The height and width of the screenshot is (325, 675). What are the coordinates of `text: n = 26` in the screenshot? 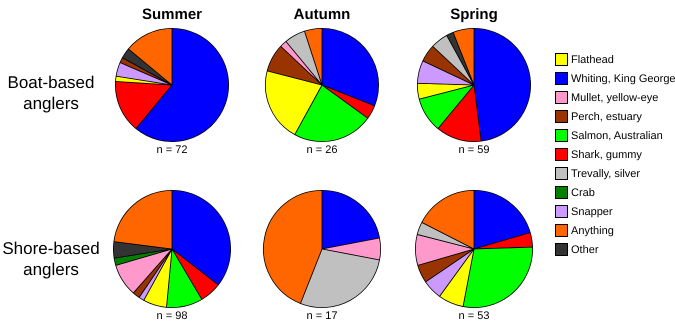 It's located at (322, 150).